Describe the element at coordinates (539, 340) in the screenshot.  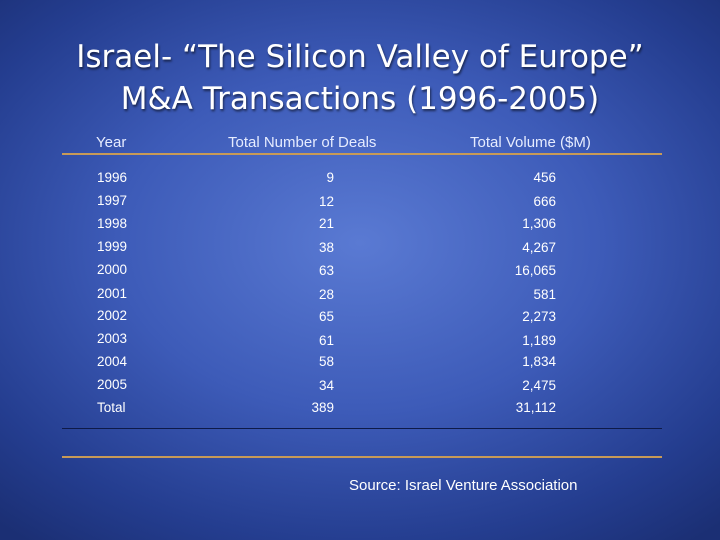
I see `cell-volume: 1,189` at that location.